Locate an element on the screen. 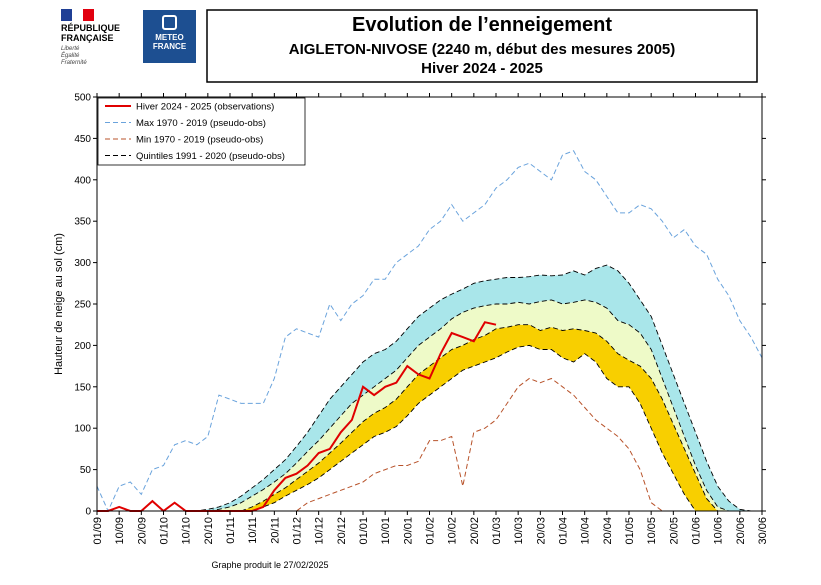 This screenshot has height=585, width=821. x-tick-label: 10/02 is located at coordinates (453, 531).